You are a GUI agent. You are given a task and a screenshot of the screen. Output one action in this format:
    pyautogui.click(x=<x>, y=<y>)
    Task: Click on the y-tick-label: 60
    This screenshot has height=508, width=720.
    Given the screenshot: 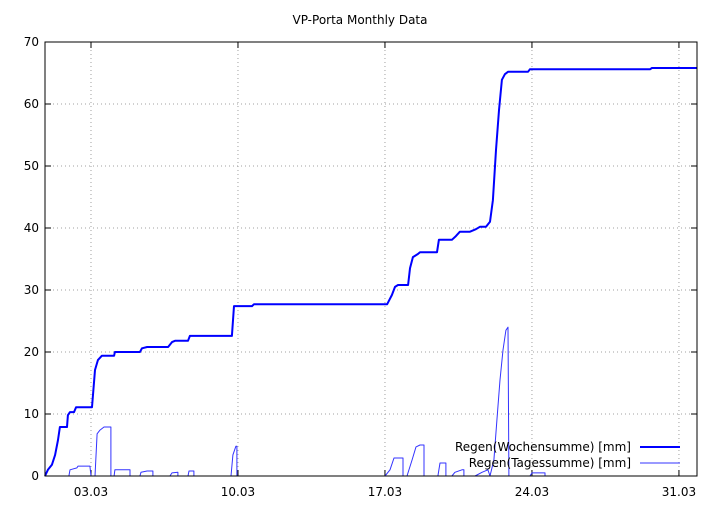 What is the action you would take?
    pyautogui.click(x=31, y=104)
    